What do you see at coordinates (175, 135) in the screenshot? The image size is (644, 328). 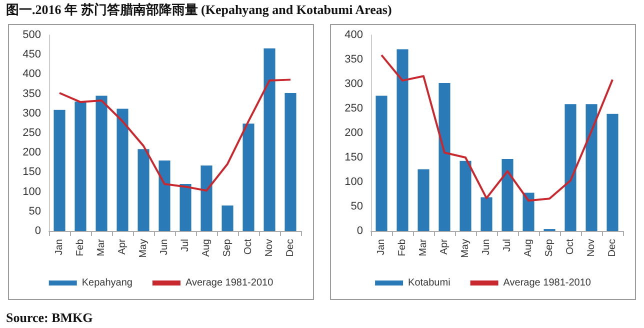 I see `line-series` at bounding box center [175, 135].